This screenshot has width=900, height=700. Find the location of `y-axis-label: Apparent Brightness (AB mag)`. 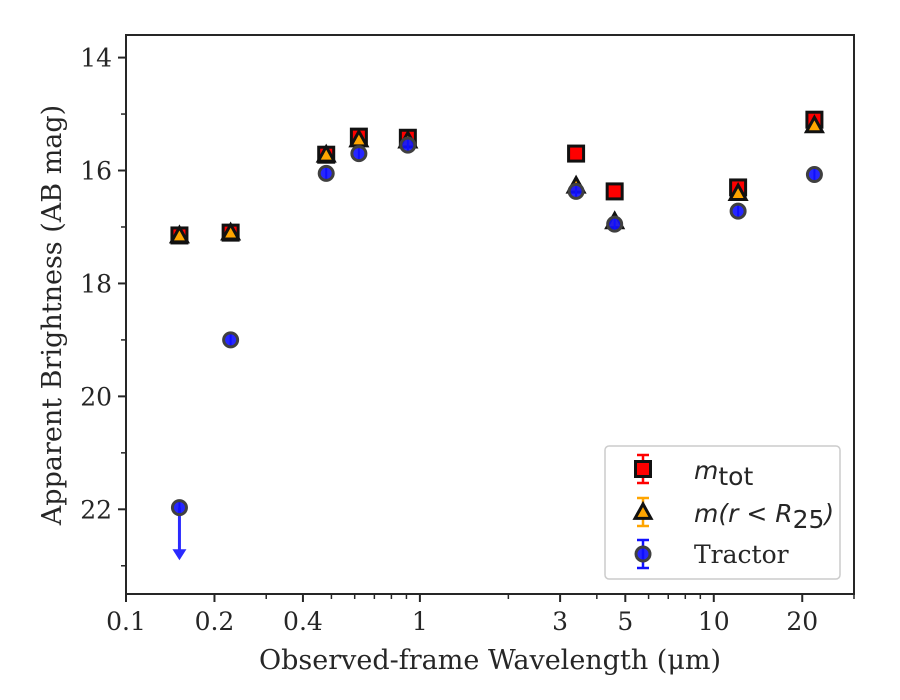

y-axis-label: Apparent Brightness (AB mag) is located at coordinates (52, 315).